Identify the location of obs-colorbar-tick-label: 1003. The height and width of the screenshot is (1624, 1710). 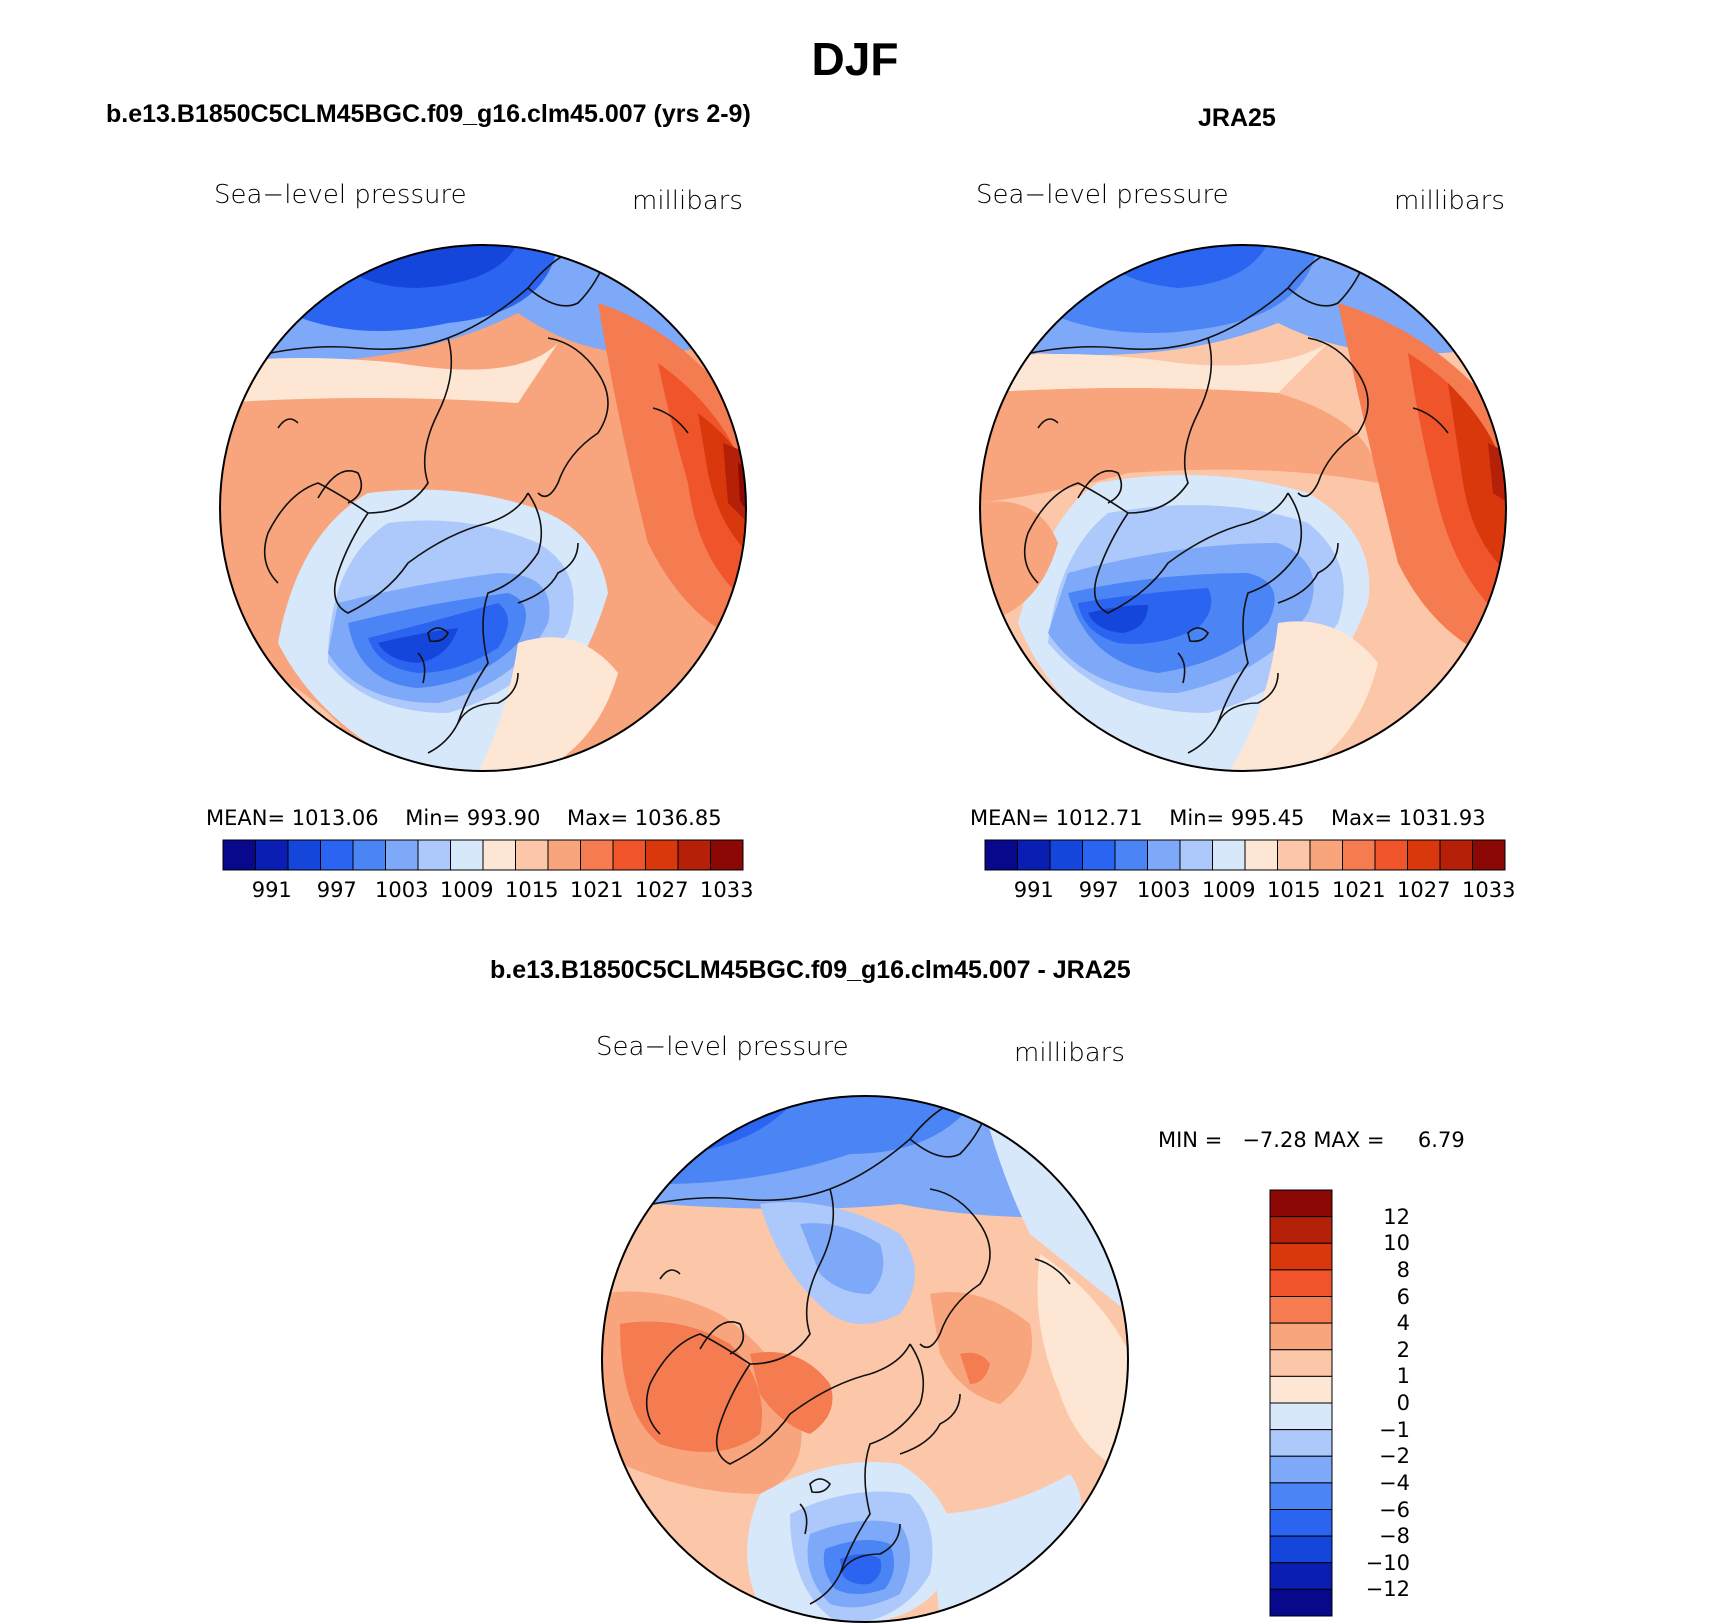
(1164, 890).